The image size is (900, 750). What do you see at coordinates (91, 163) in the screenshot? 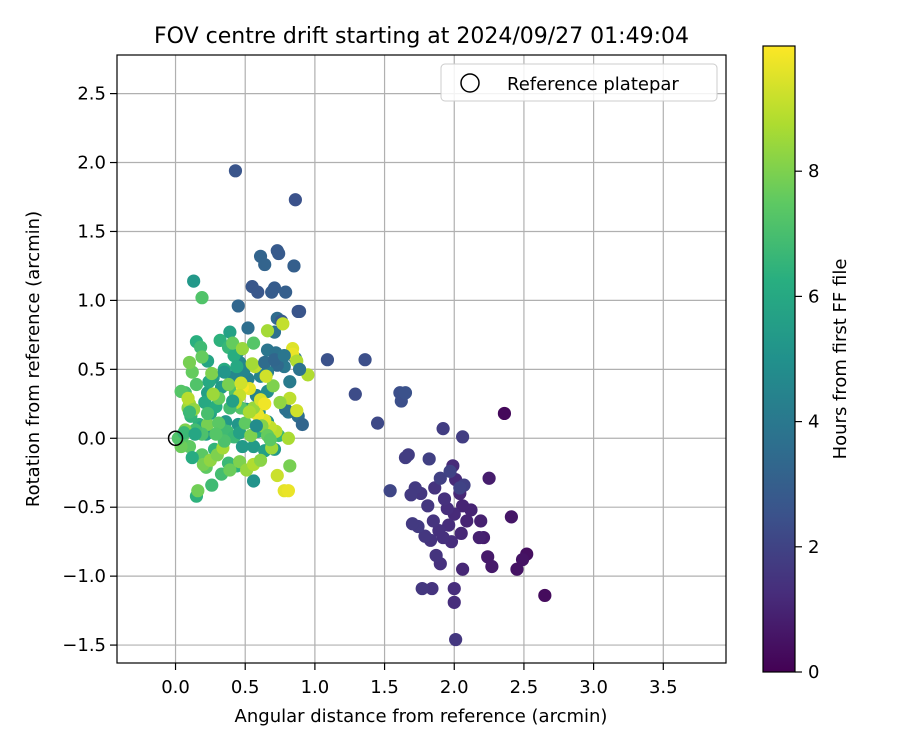
I see `y-tick-label: 2.0` at bounding box center [91, 163].